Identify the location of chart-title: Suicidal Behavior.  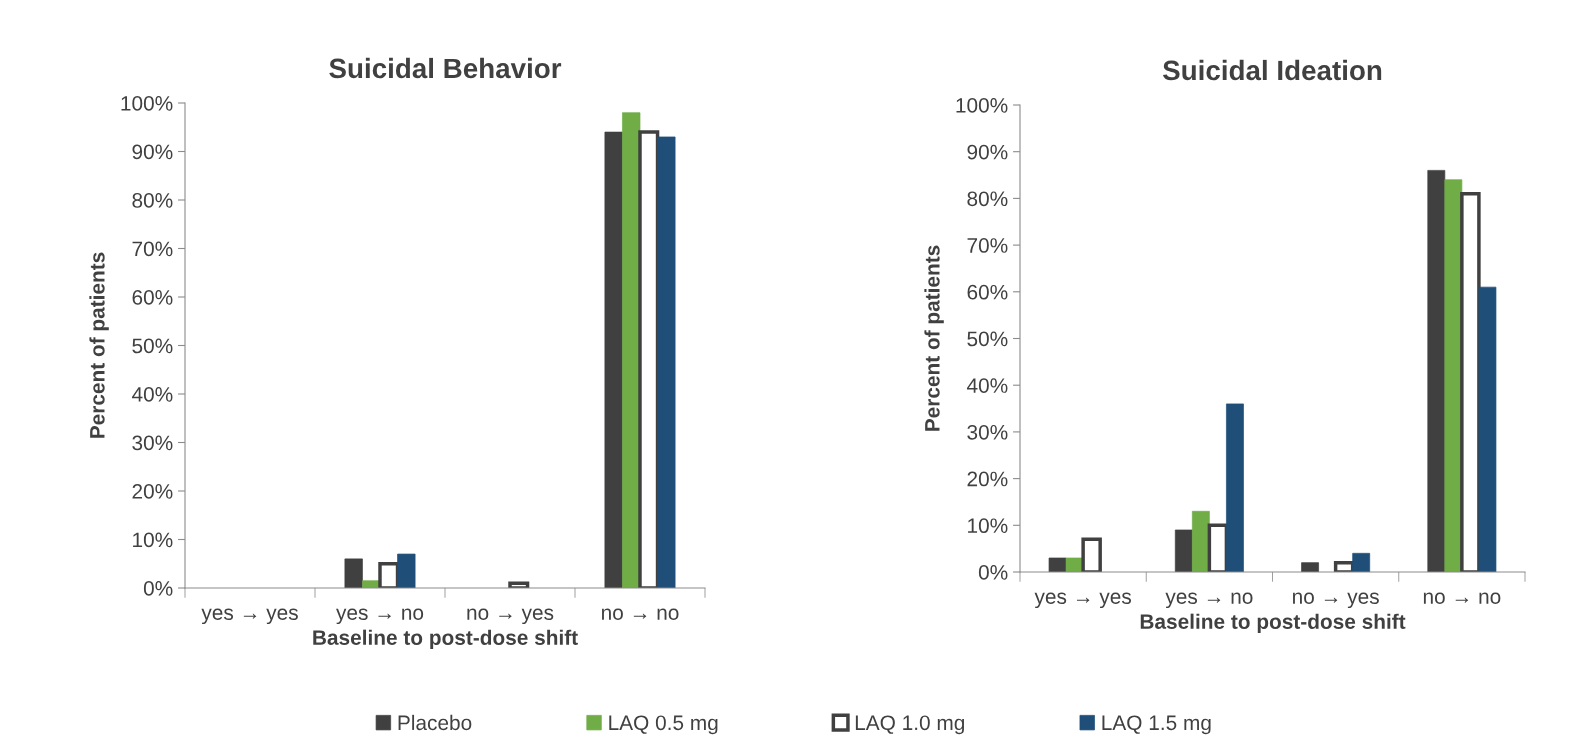
(445, 68).